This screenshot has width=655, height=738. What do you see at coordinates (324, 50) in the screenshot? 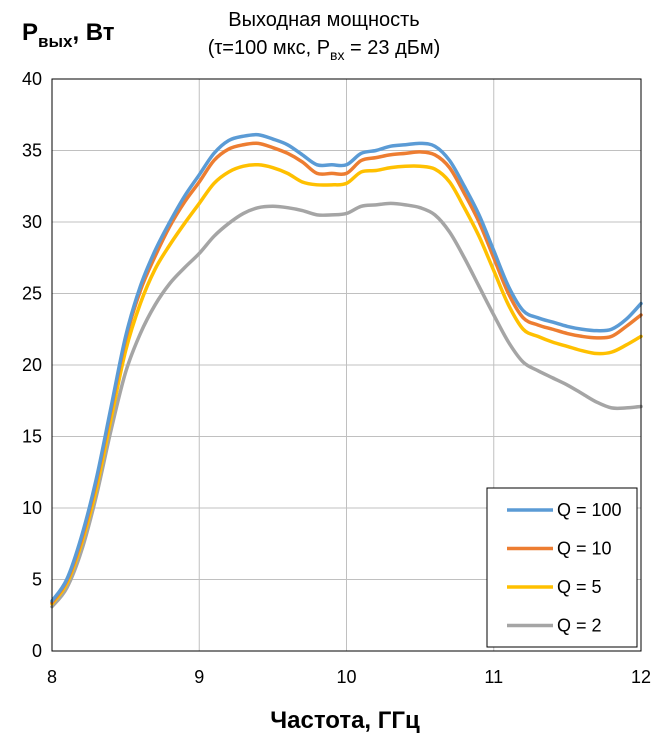
I see `chart-title-line2: (τ=100 мкс, Pвх = 23 дБм)` at bounding box center [324, 50].